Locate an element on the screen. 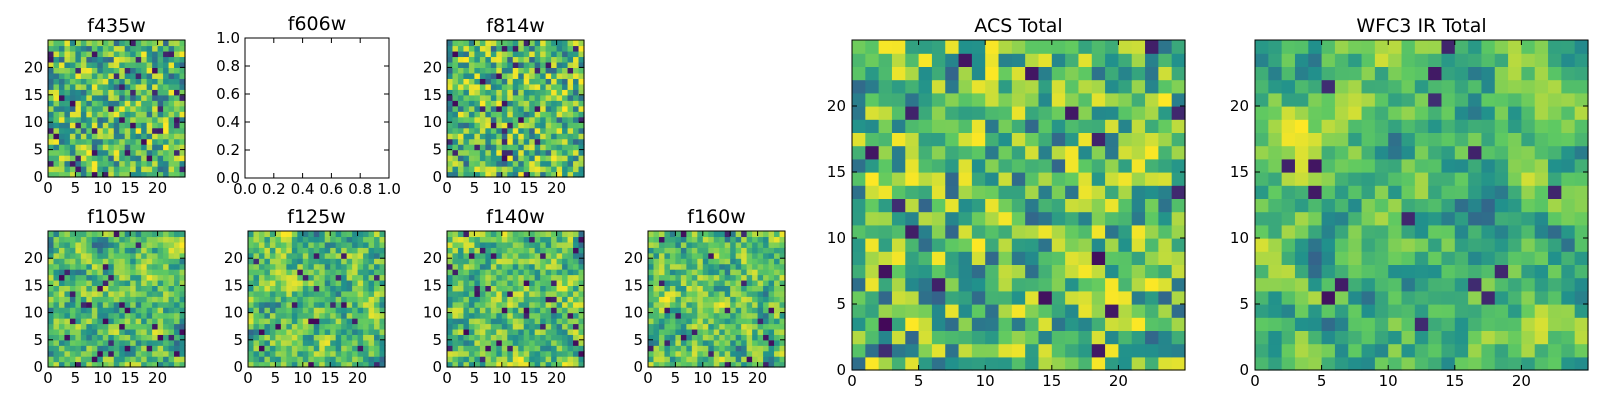 The height and width of the screenshot is (400, 1600). heatmap-cells is located at coordinates (117, 109).